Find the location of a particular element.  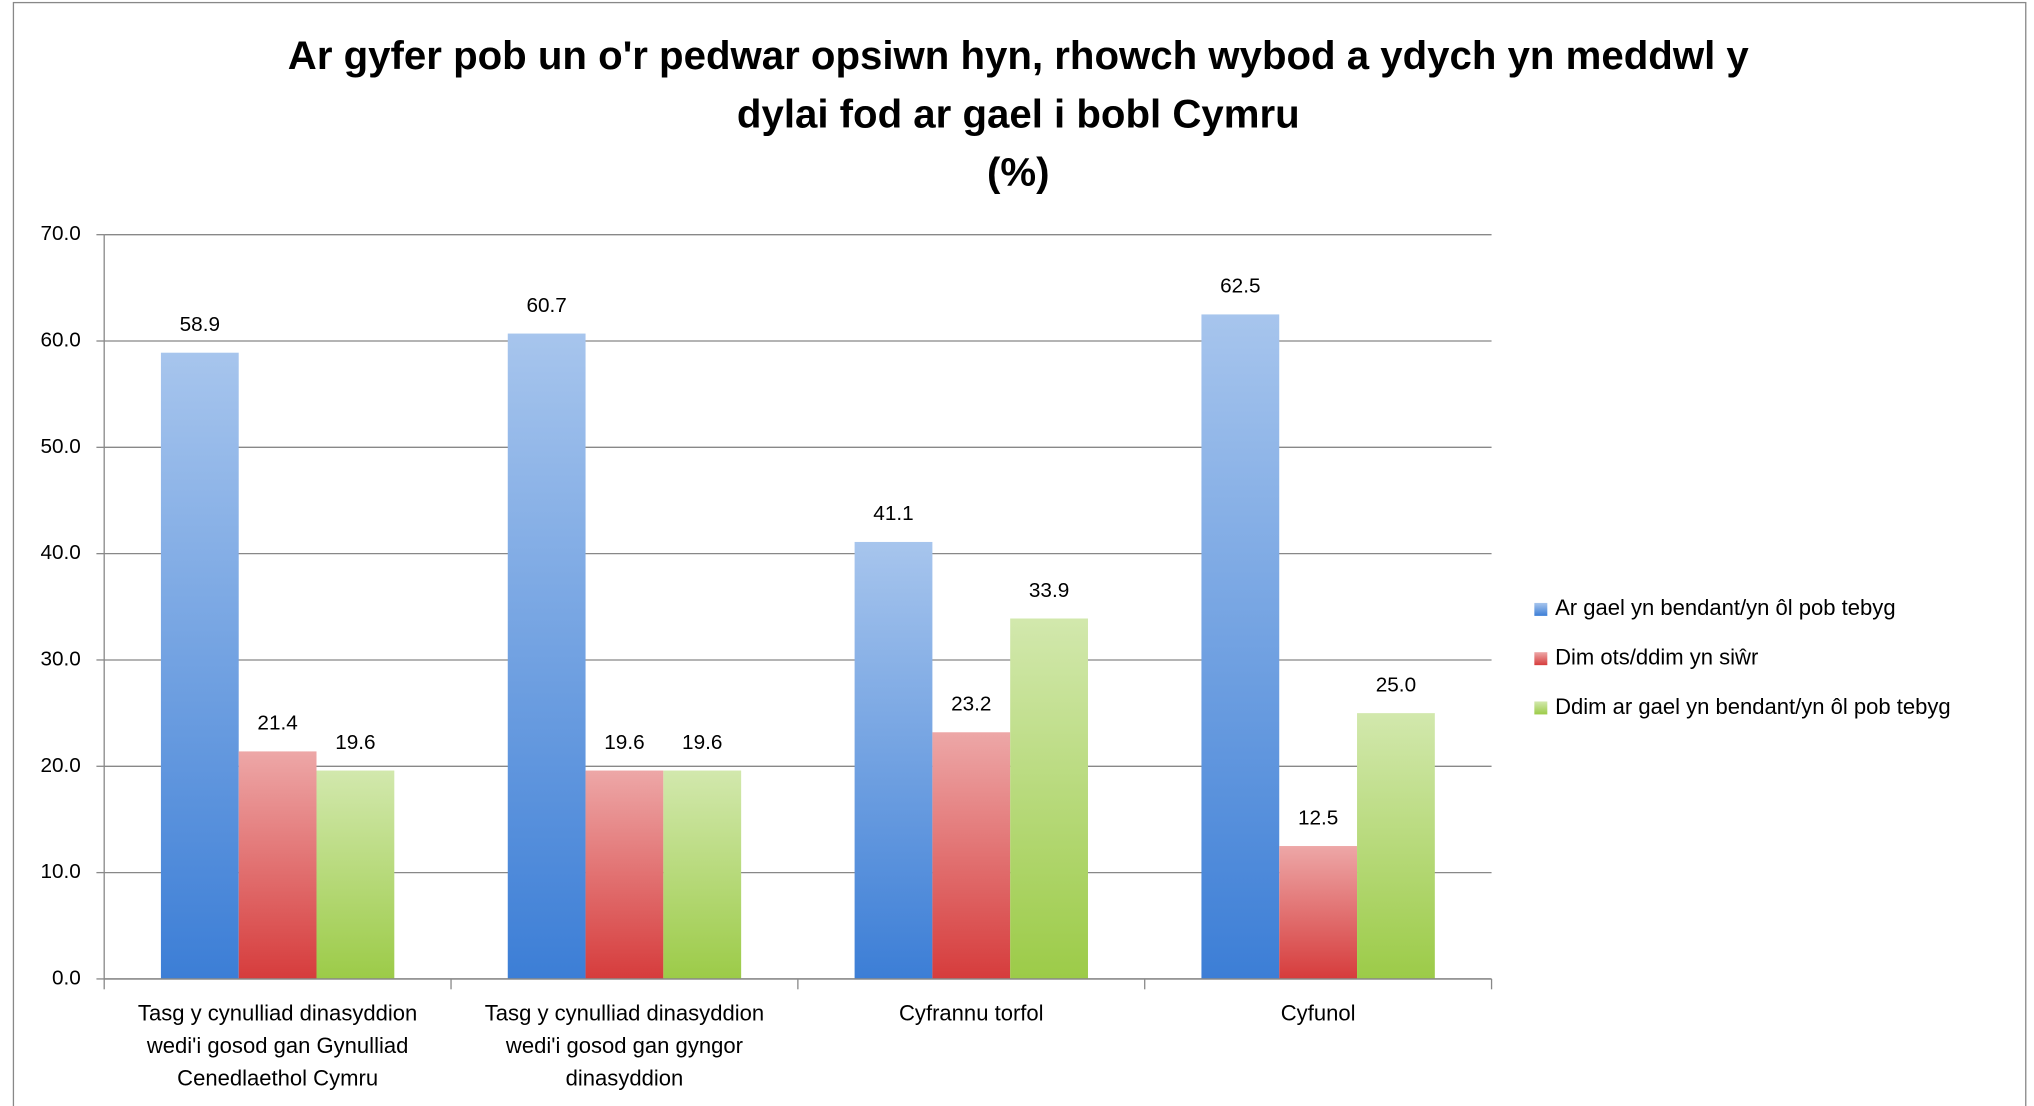

legend-label: Dim ots/ddim yn siŵr is located at coordinates (1656, 657).